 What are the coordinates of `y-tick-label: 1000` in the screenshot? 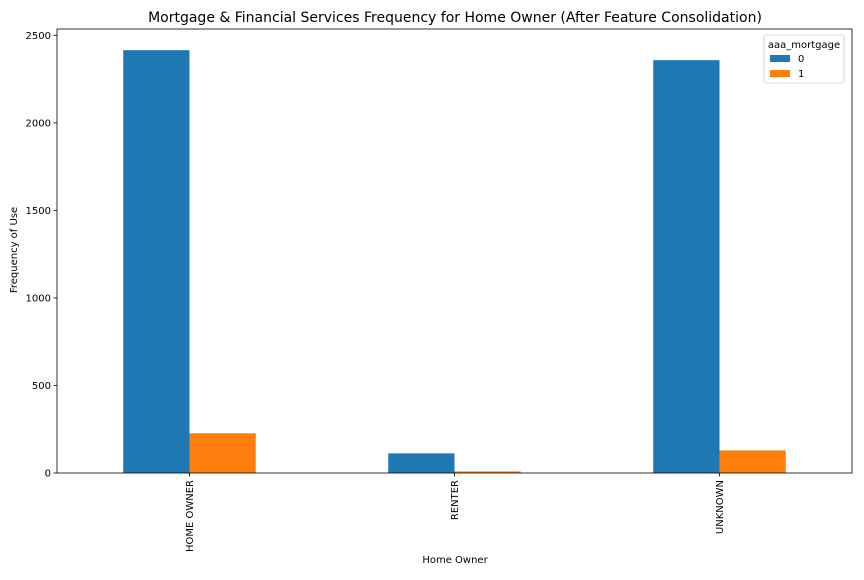 It's located at (38, 298).